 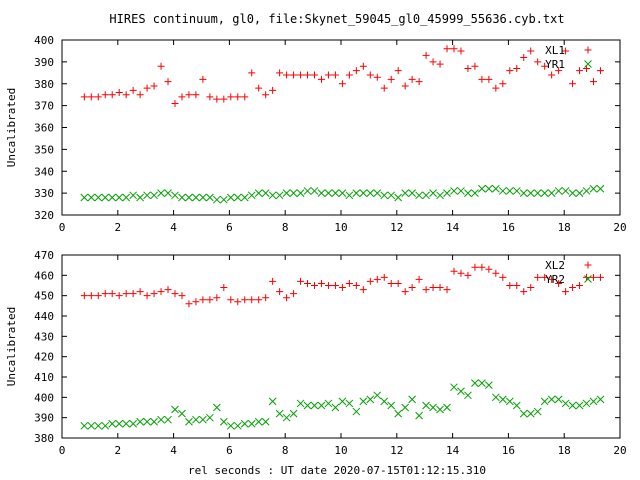 What do you see at coordinates (340, 227) in the screenshot?
I see `top-x-tick-label: 10` at bounding box center [340, 227].